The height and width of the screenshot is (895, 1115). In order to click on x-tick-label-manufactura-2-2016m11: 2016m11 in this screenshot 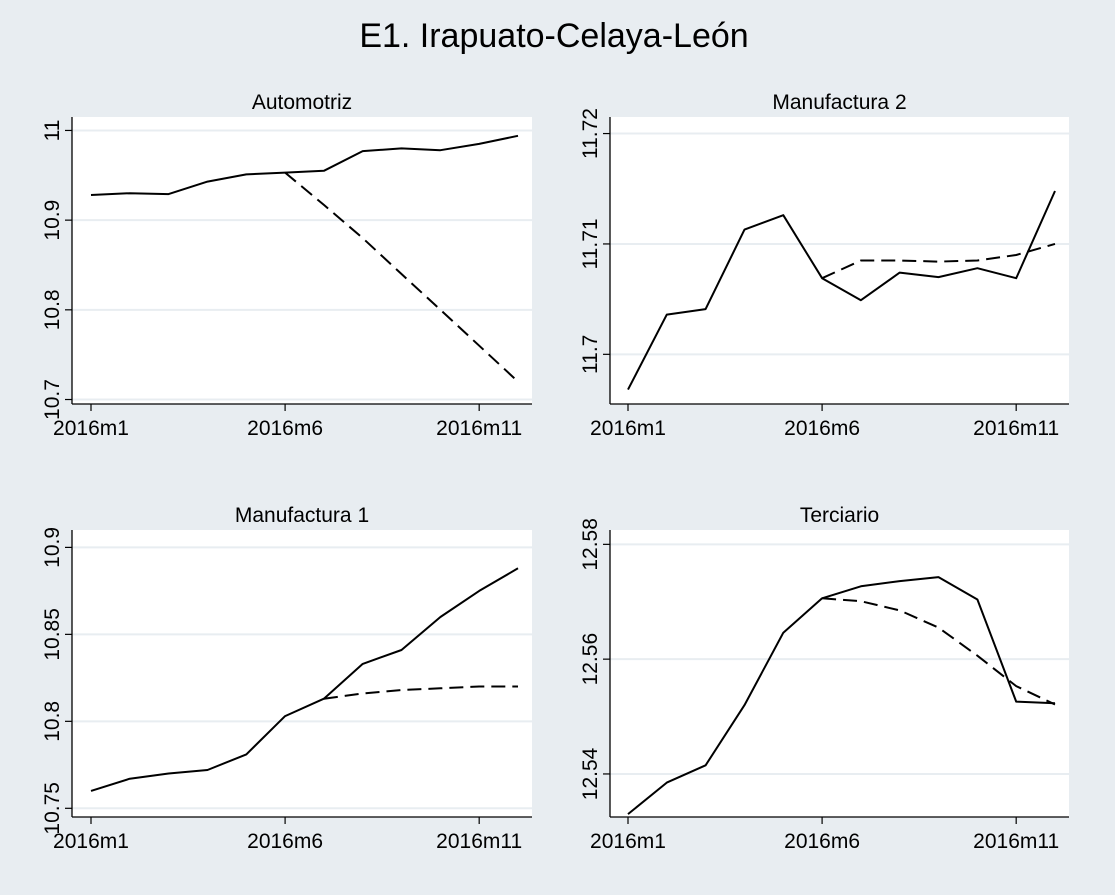, I will do `click(1016, 428)`.